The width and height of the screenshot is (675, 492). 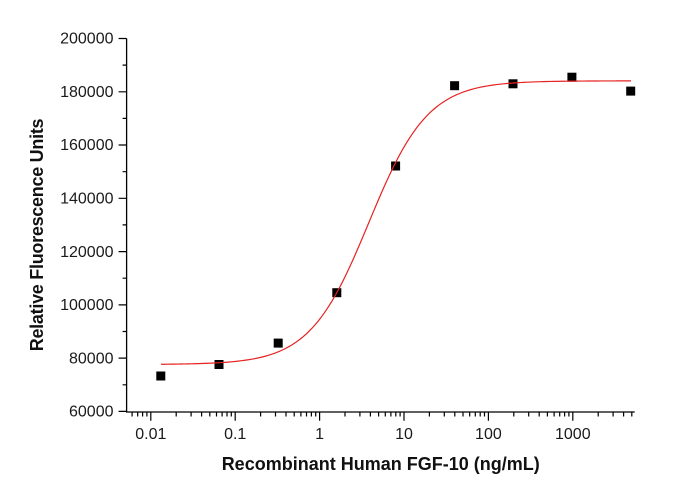 What do you see at coordinates (86, 145) in the screenshot?
I see `svg-text: 160000` at bounding box center [86, 145].